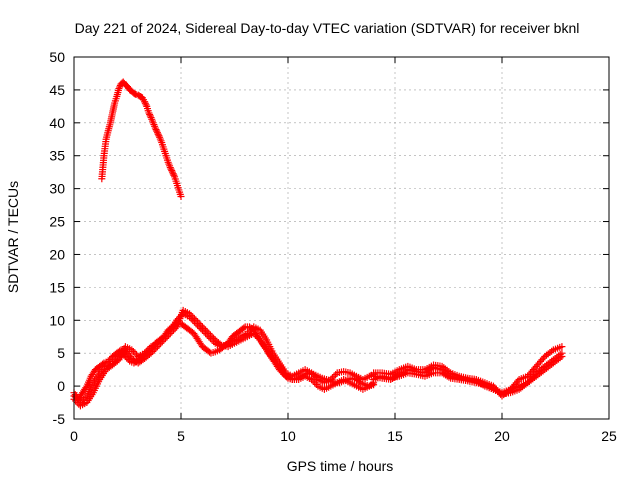 Image resolution: width=640 pixels, height=480 pixels. Describe the element at coordinates (13, 237) in the screenshot. I see `y-axis-label: SDTVAR / TECUs` at that location.